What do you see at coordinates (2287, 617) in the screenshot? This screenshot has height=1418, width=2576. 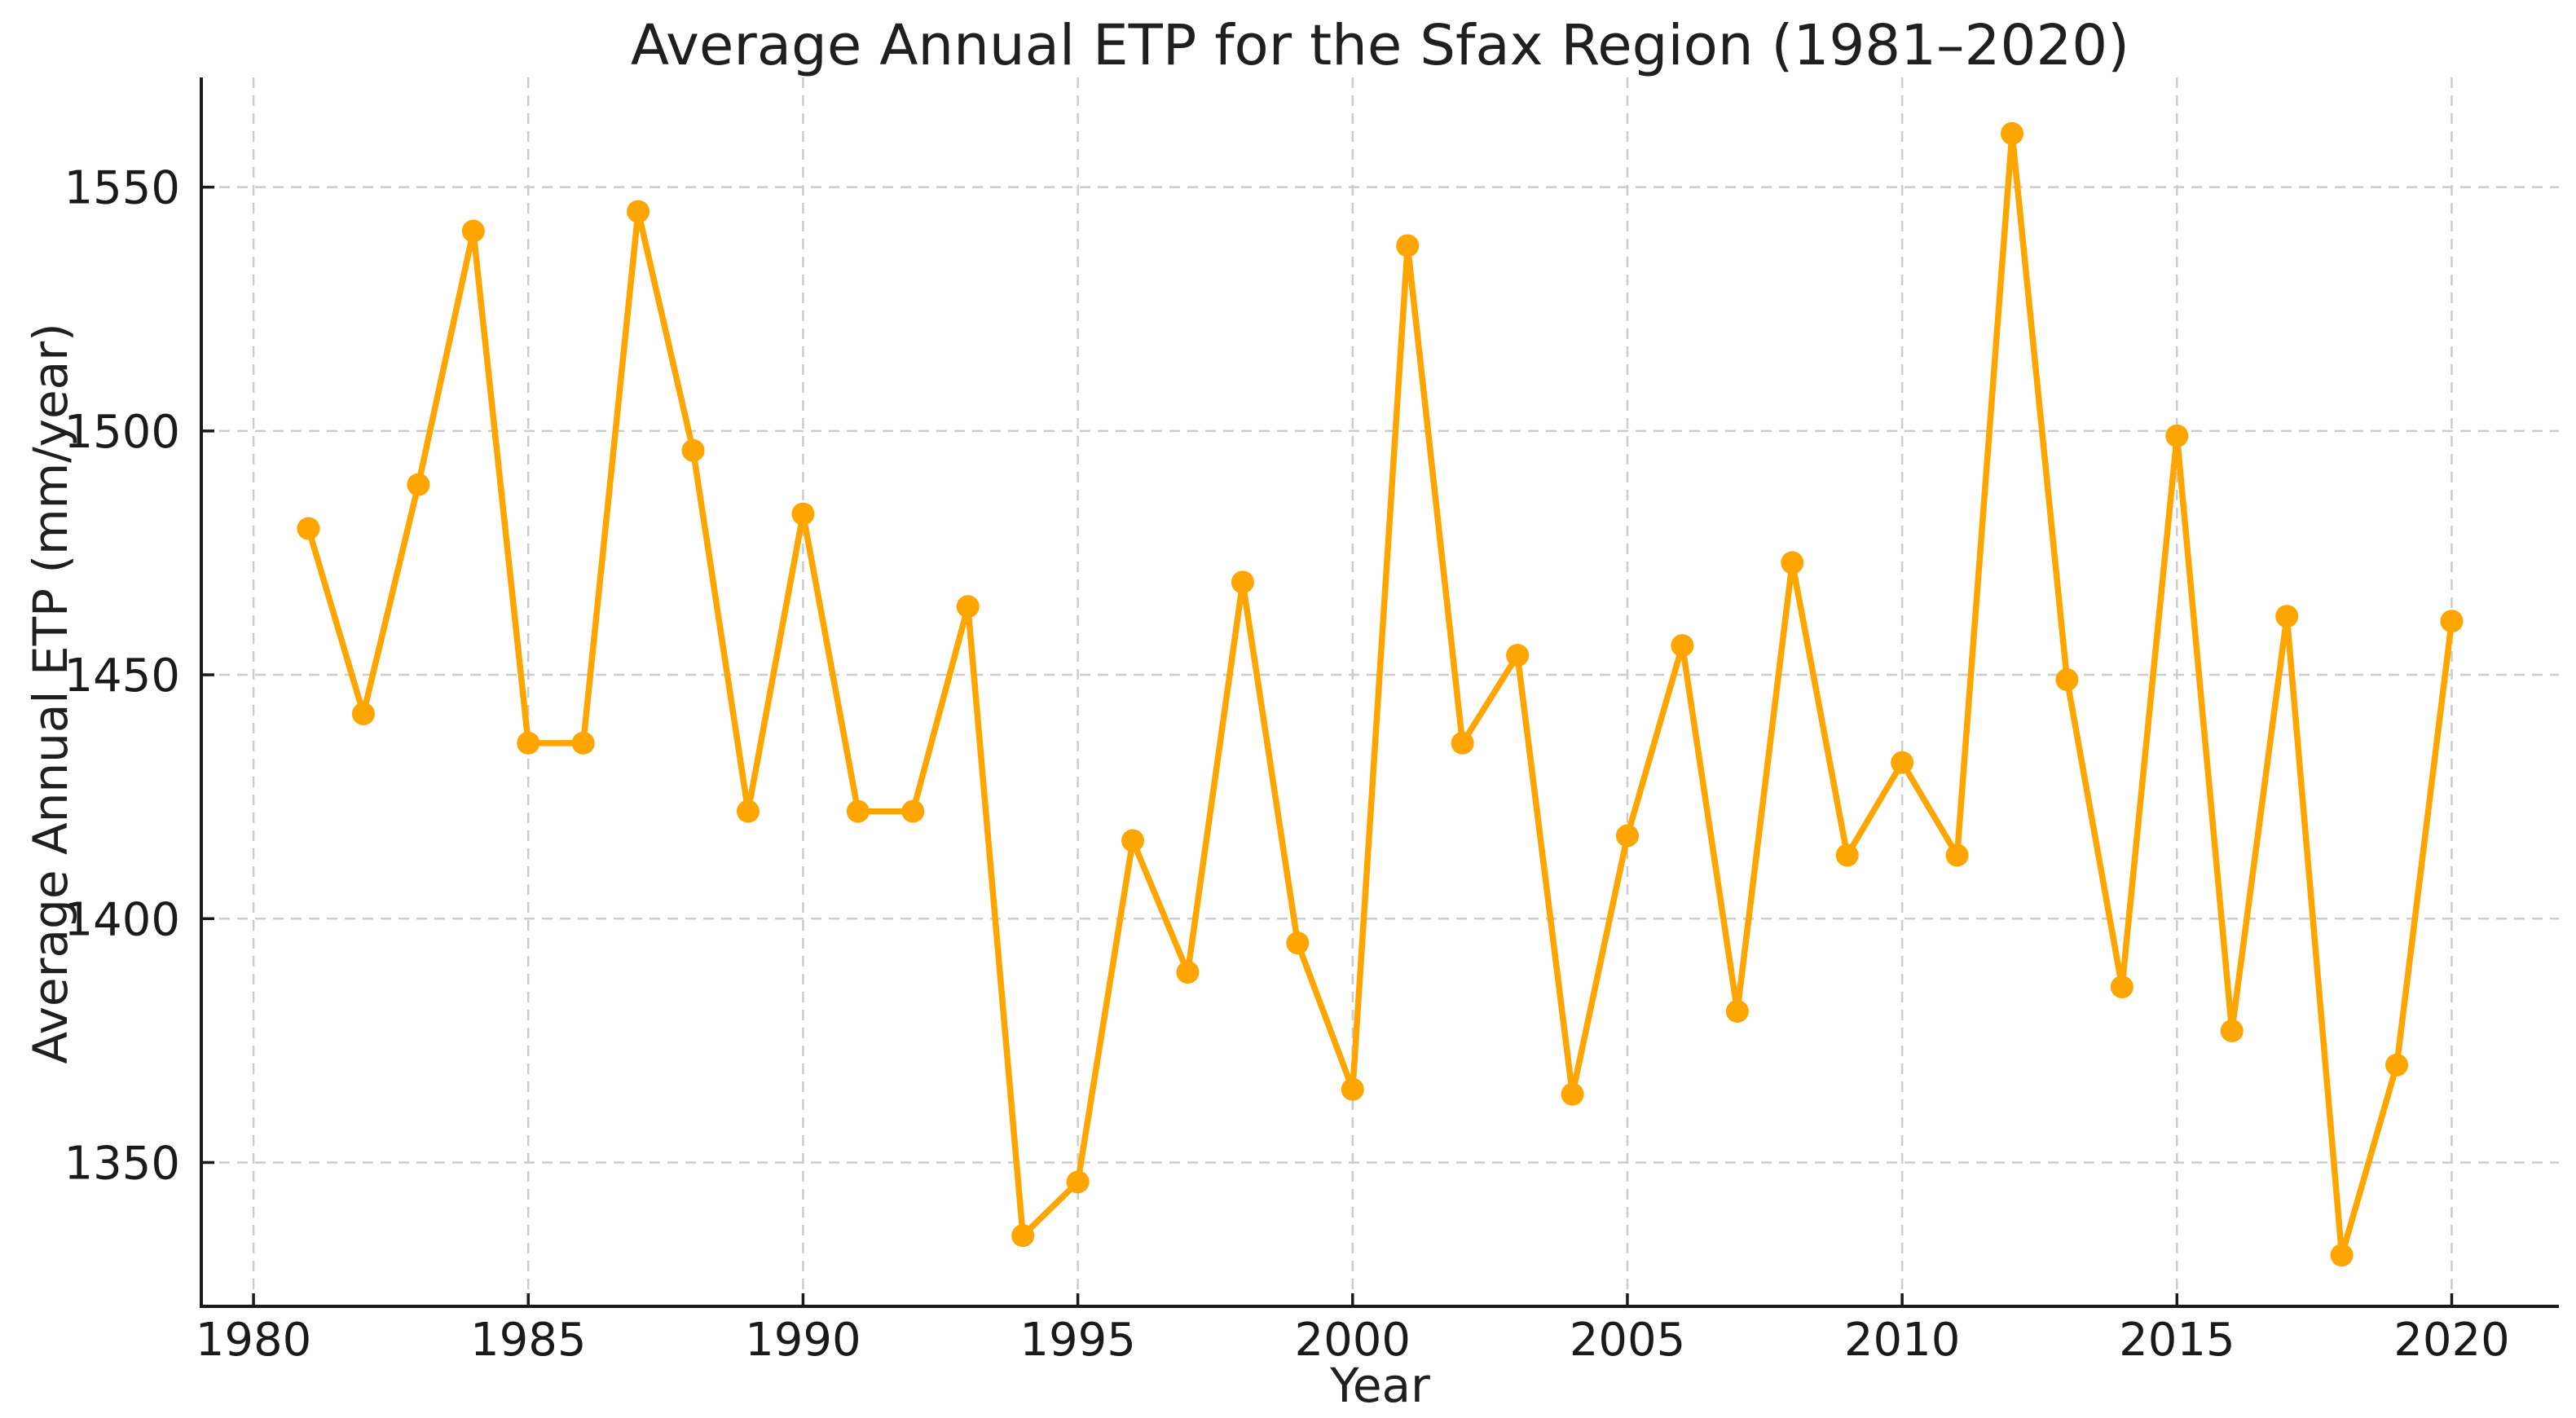 I see `data-point-2017` at bounding box center [2287, 617].